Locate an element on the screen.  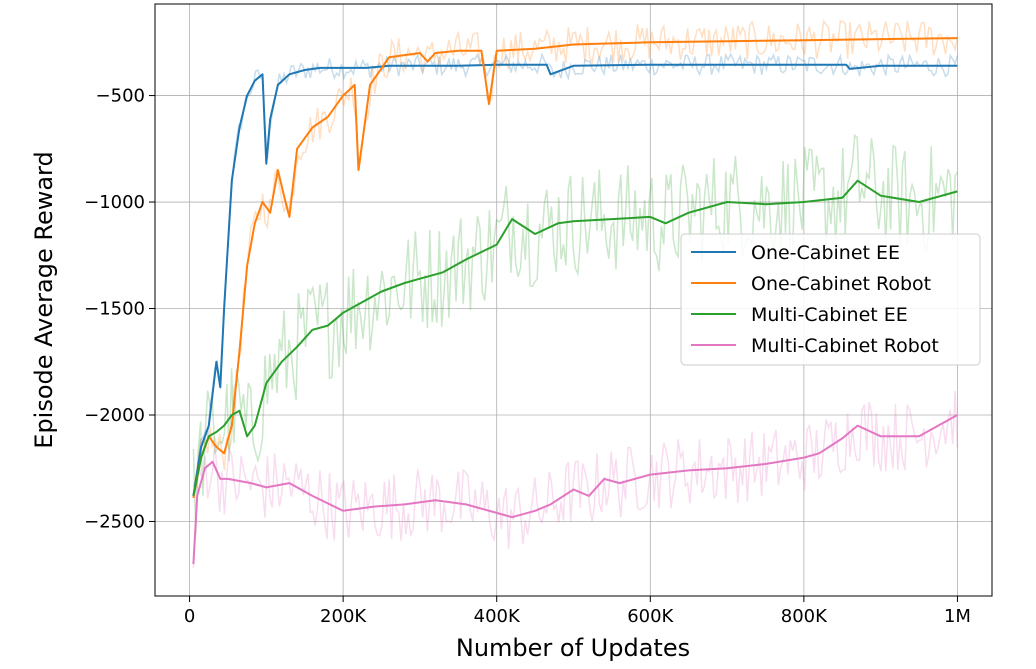
y-tick-label: −1500 is located at coordinates (114, 309).